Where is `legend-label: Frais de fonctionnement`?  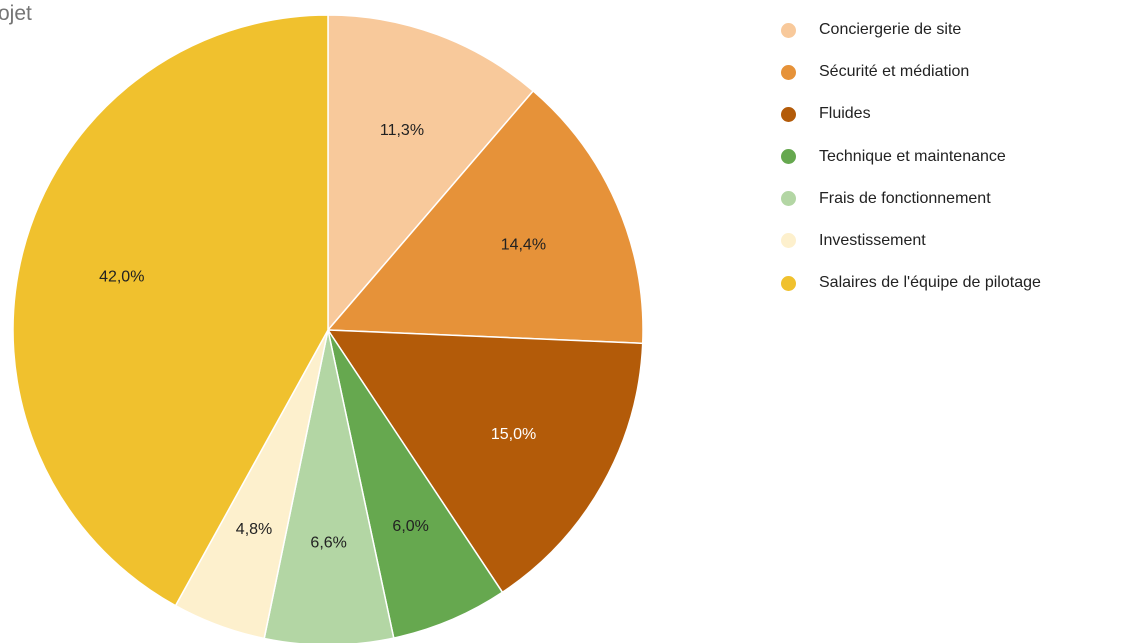 legend-label: Frais de fonctionnement is located at coordinates (905, 198).